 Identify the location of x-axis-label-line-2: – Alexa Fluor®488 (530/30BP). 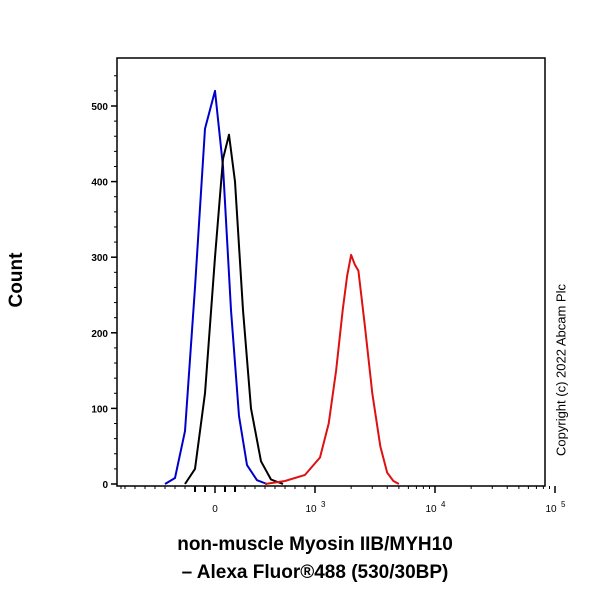
(315, 572).